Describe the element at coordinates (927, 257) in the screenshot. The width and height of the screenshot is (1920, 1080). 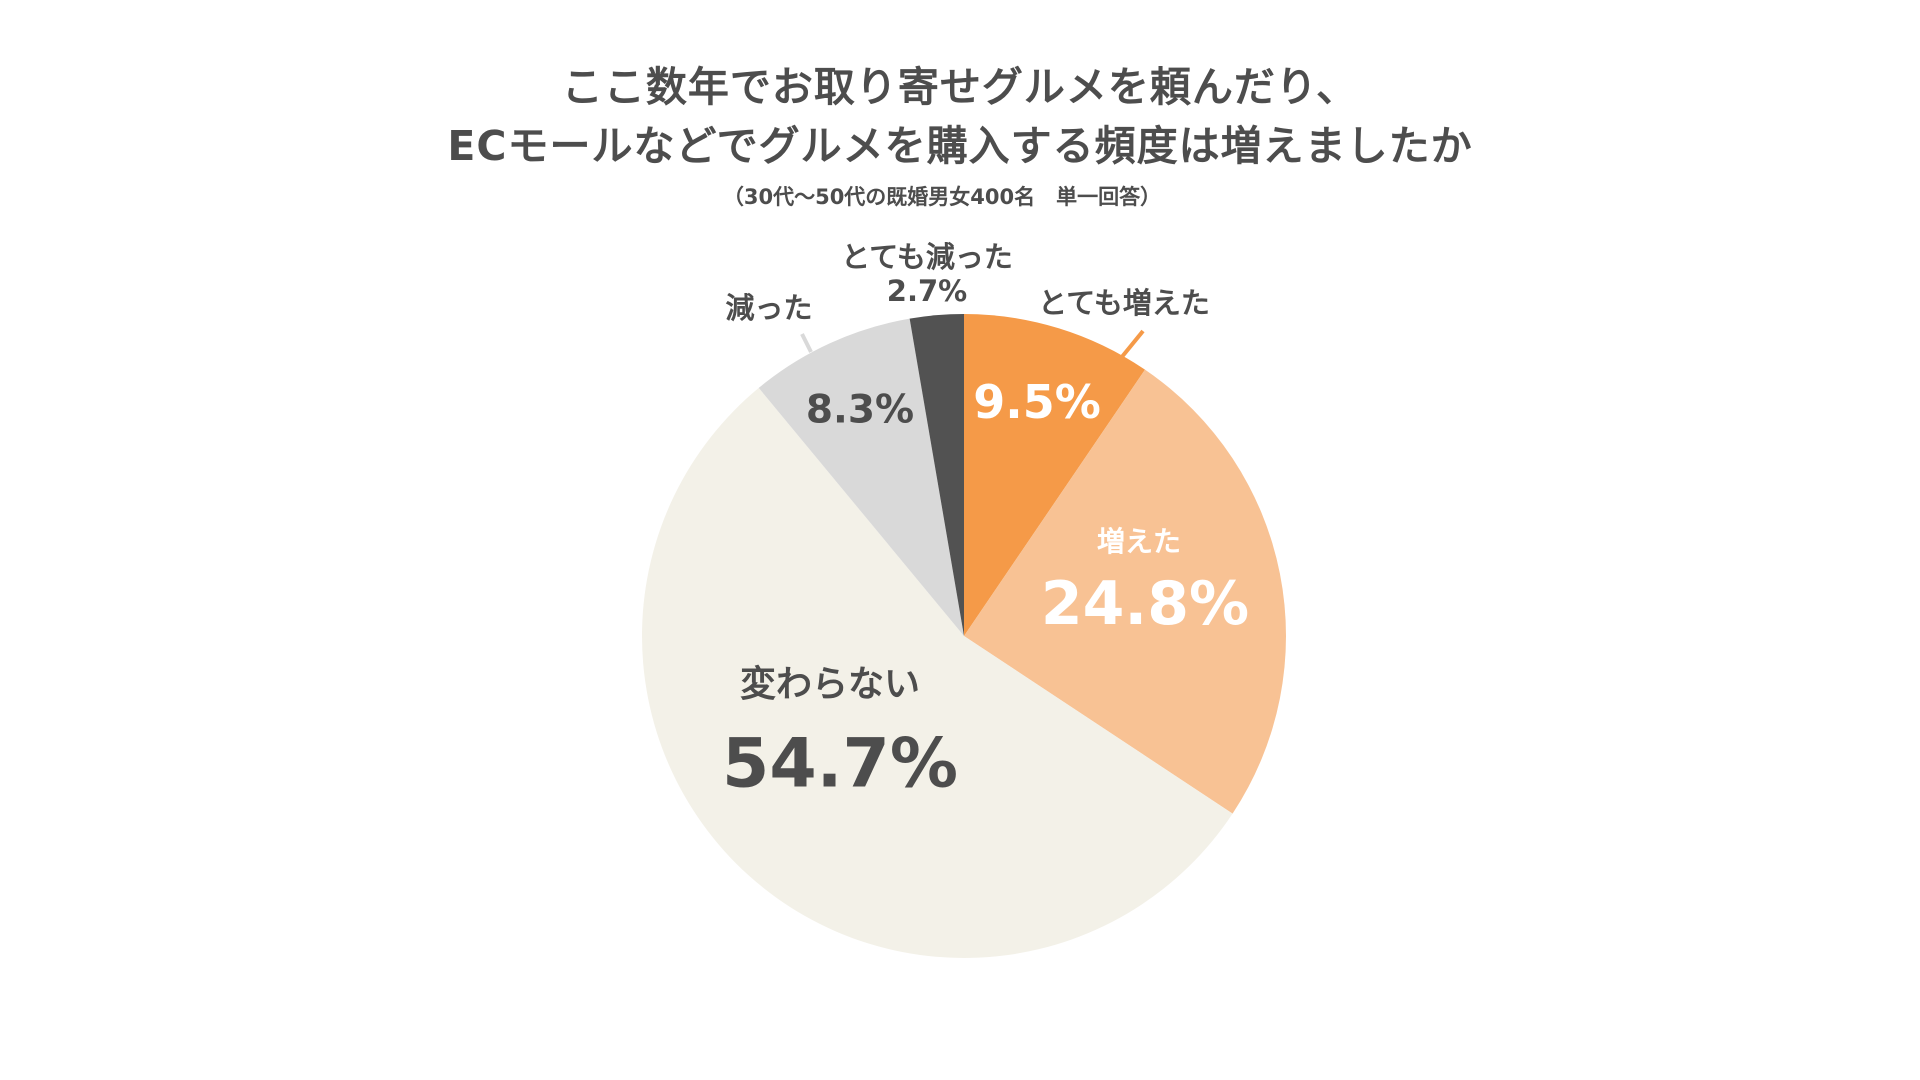
I see `label-very-decreased: とても減った` at that location.